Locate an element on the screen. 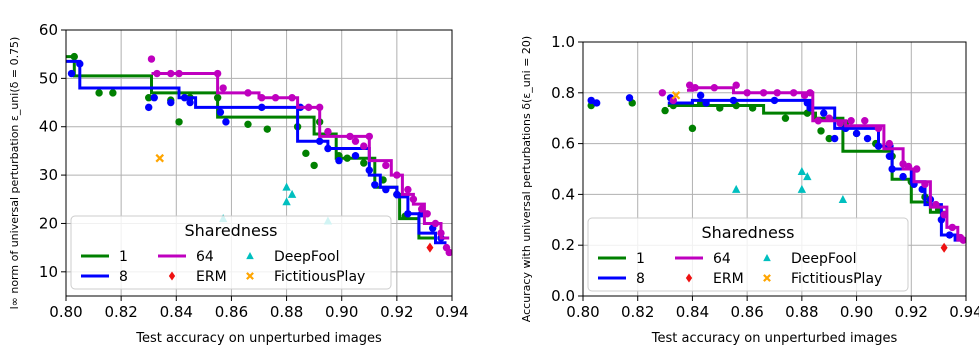  legend-title: Sharedness is located at coordinates (748, 232).